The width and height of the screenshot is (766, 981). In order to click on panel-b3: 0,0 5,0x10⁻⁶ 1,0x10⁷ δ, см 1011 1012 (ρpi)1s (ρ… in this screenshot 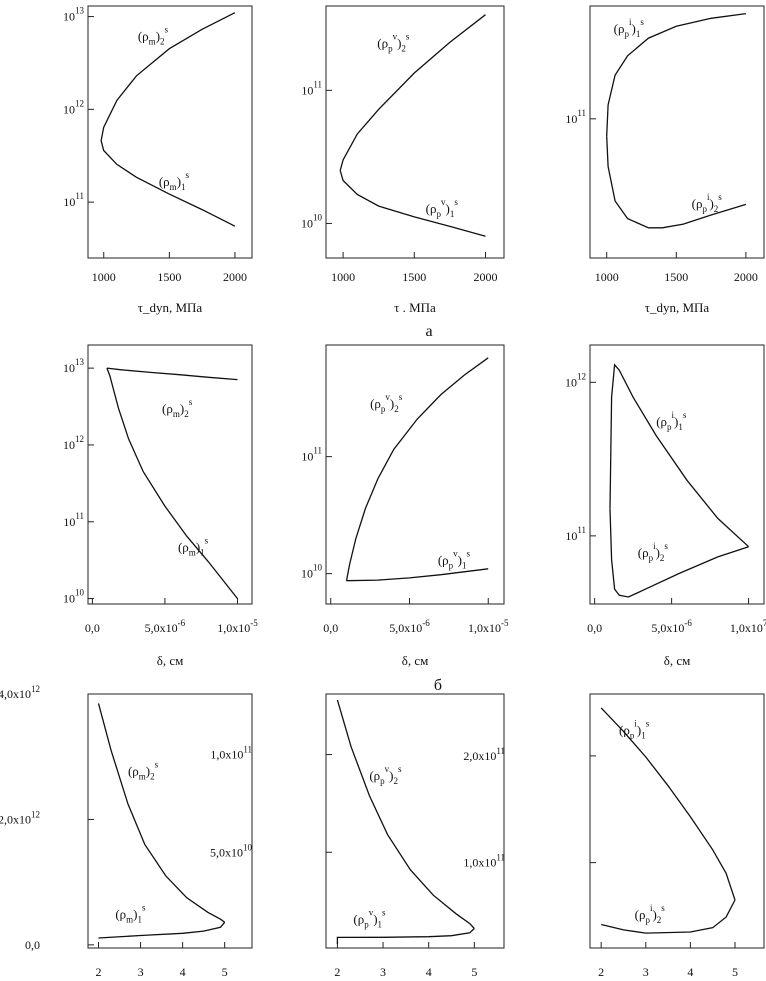, I will do `click(665, 506)`.